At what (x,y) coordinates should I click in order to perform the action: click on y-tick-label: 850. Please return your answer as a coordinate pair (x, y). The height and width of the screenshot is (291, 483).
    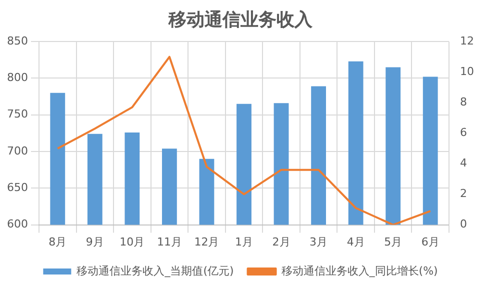
    Looking at the image, I should click on (17, 41).